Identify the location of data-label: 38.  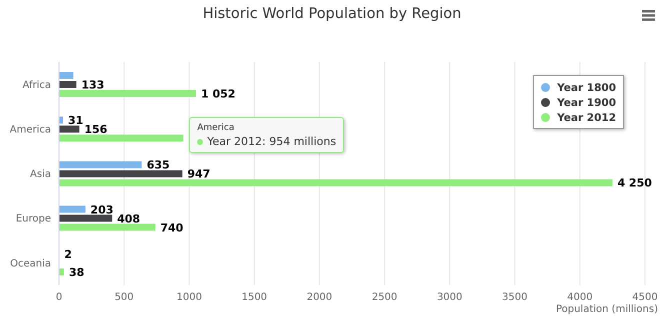
(76, 272).